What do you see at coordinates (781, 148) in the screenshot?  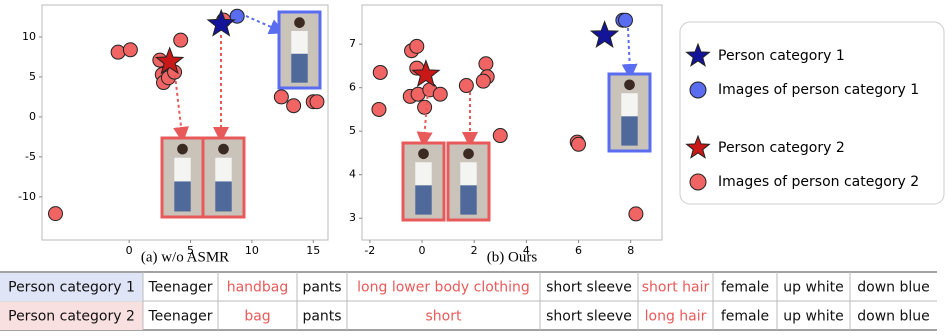 I see `legend-label: Person category 2` at bounding box center [781, 148].